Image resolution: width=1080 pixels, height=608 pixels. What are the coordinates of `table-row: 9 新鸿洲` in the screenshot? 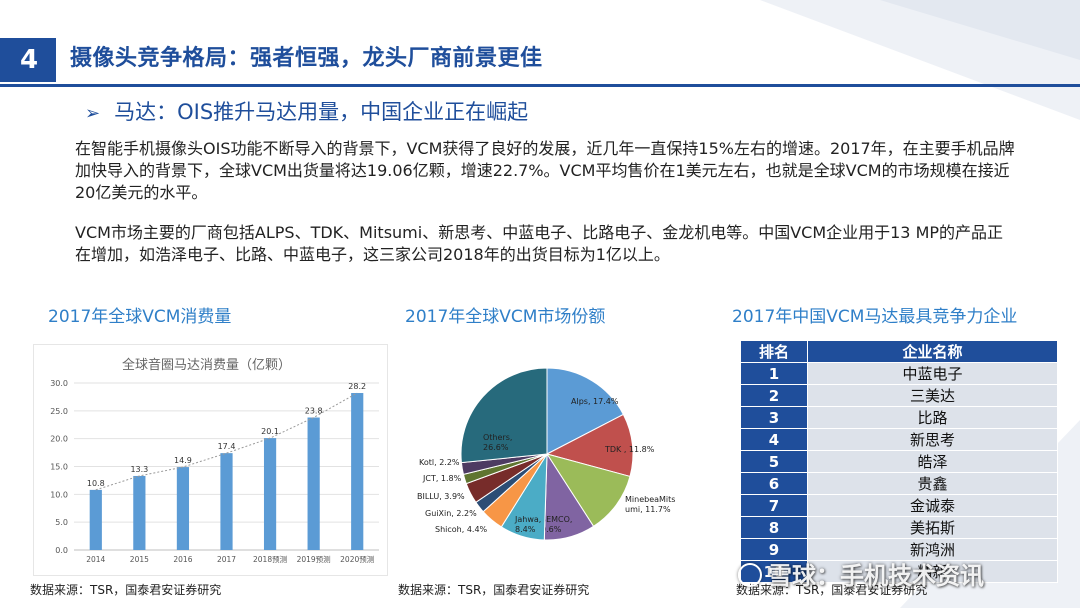 It's located at (899, 549).